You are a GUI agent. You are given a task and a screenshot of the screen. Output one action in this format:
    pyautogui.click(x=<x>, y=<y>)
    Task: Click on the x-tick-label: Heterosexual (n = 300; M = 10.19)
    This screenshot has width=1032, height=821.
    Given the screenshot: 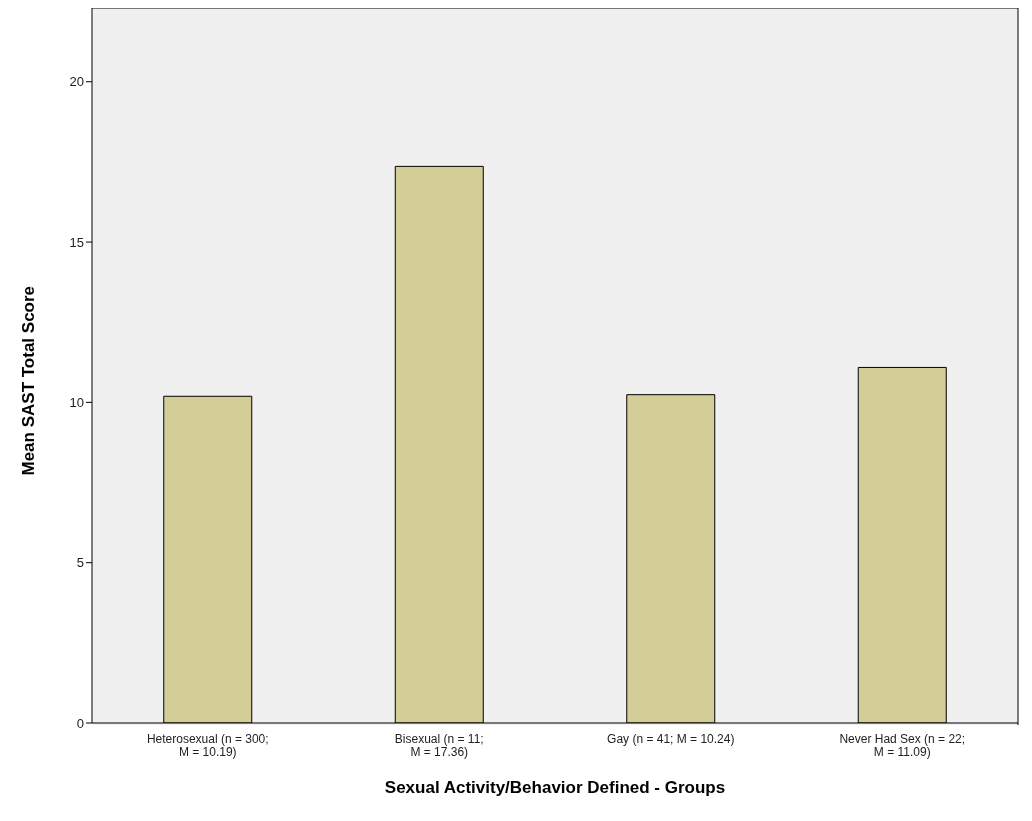 What is the action you would take?
    pyautogui.click(x=207, y=745)
    